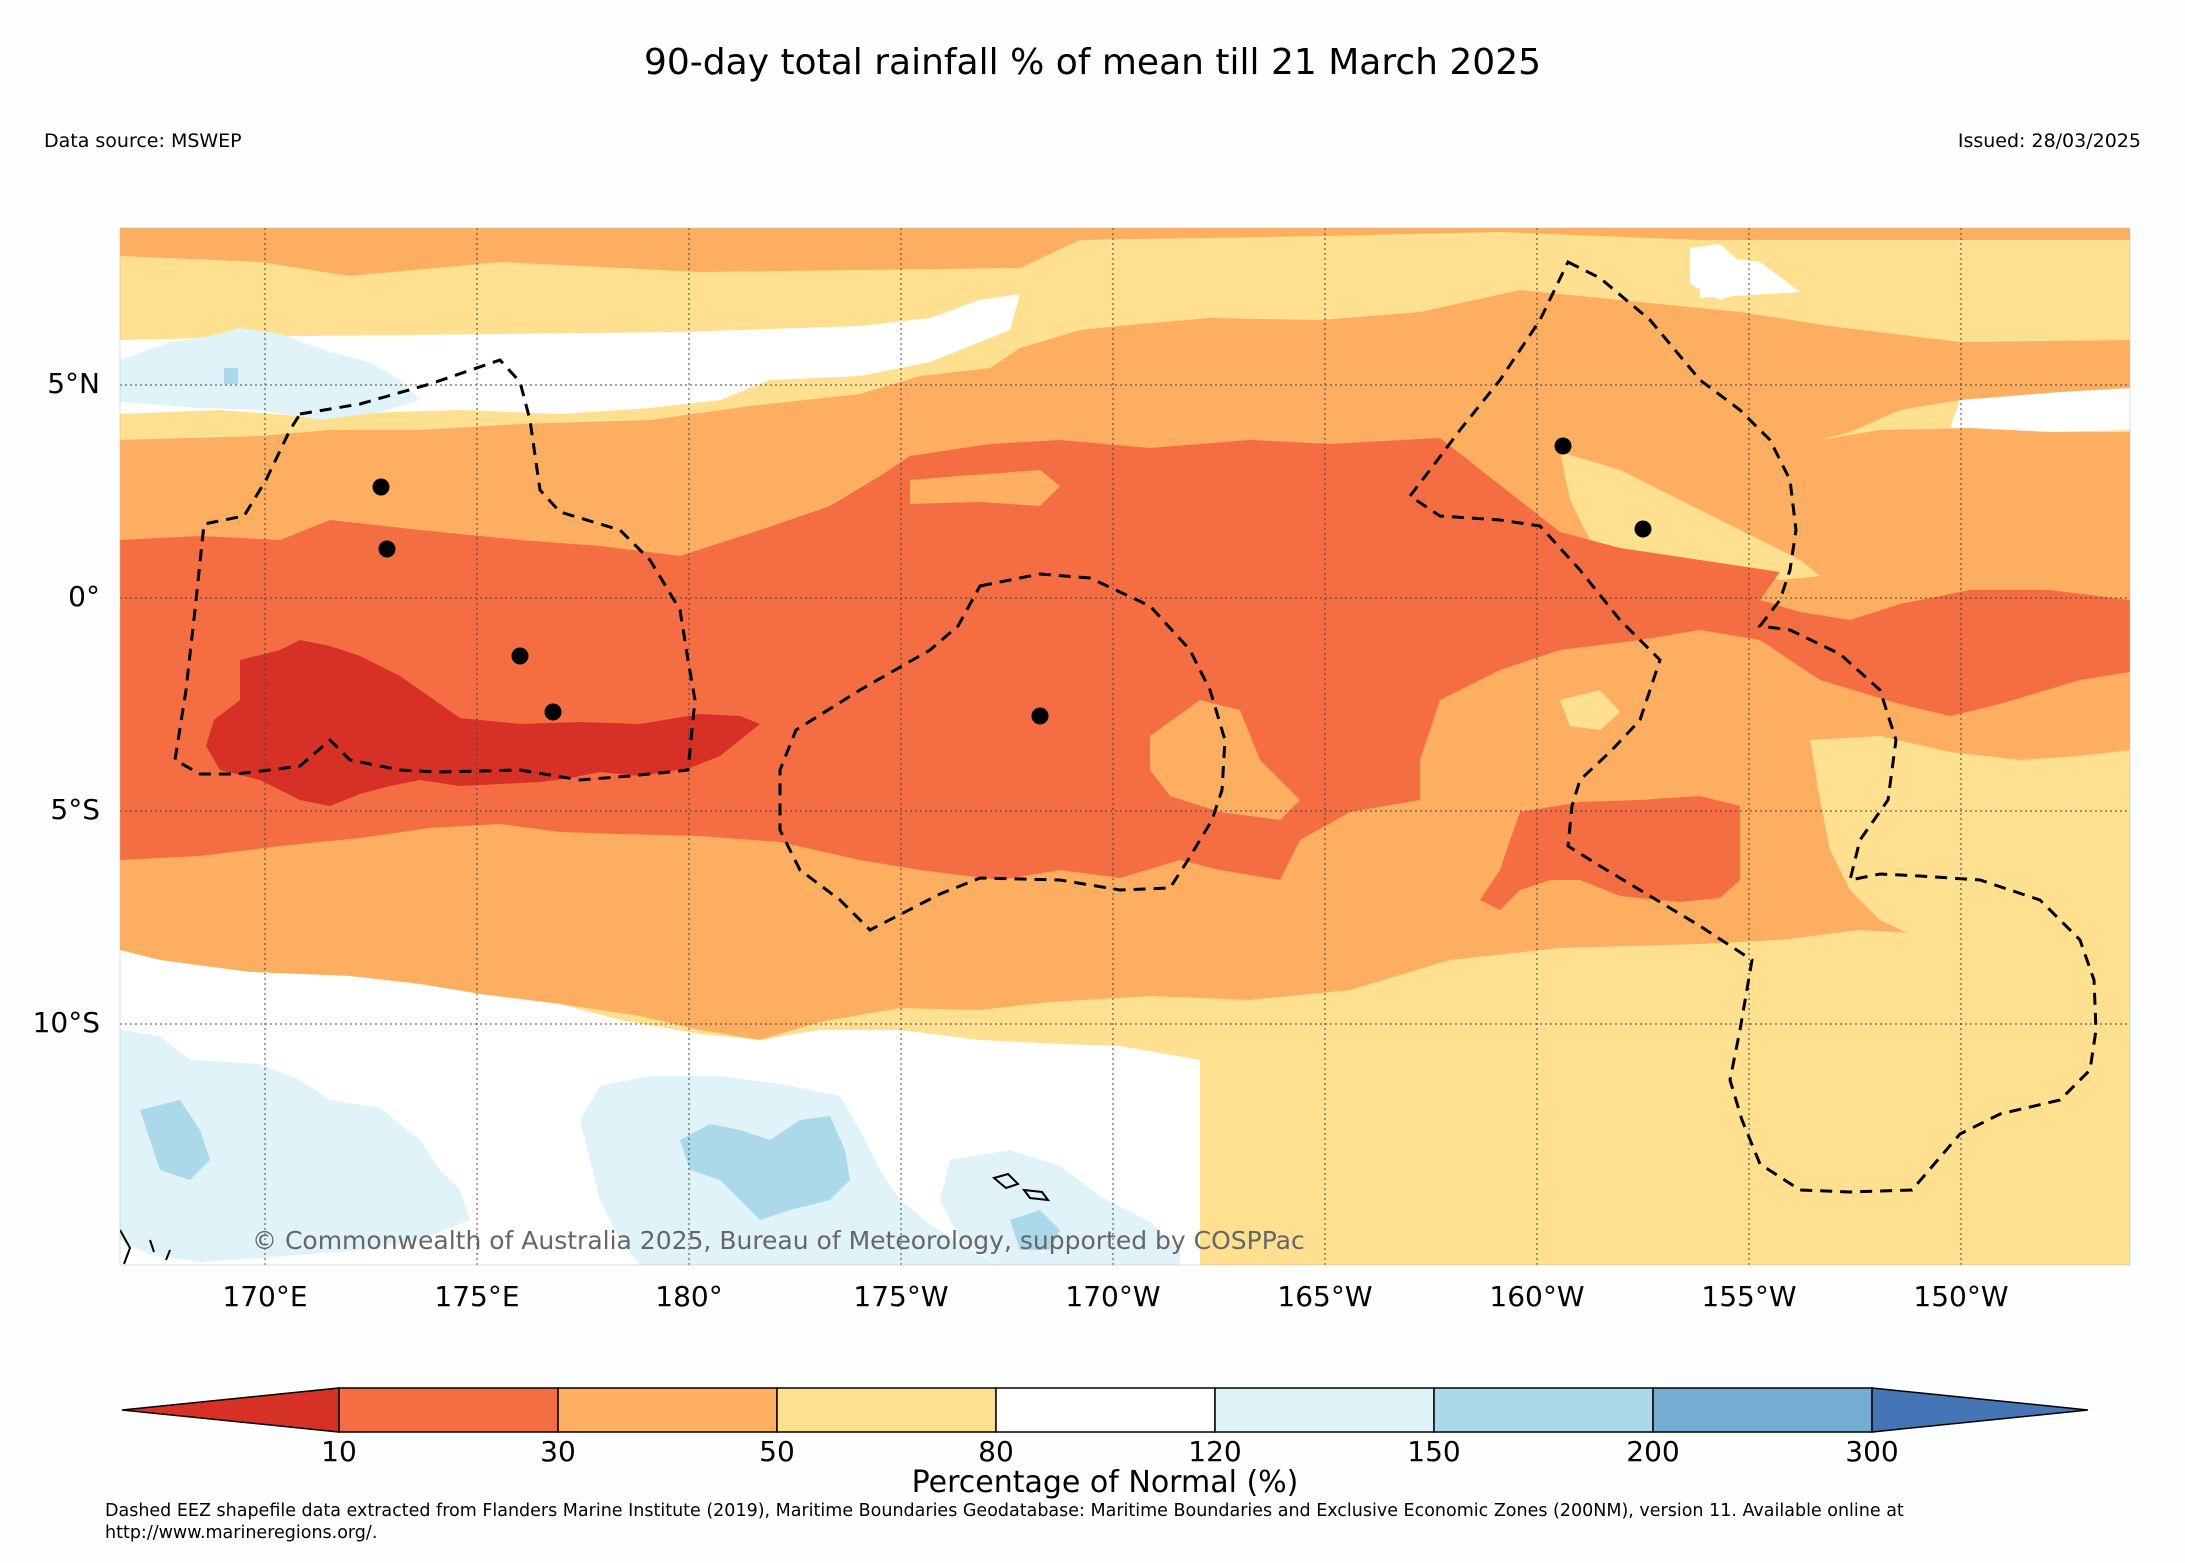 The image size is (2185, 1563). I want to click on lon-label-150w: 150°W, so click(1961, 1296).